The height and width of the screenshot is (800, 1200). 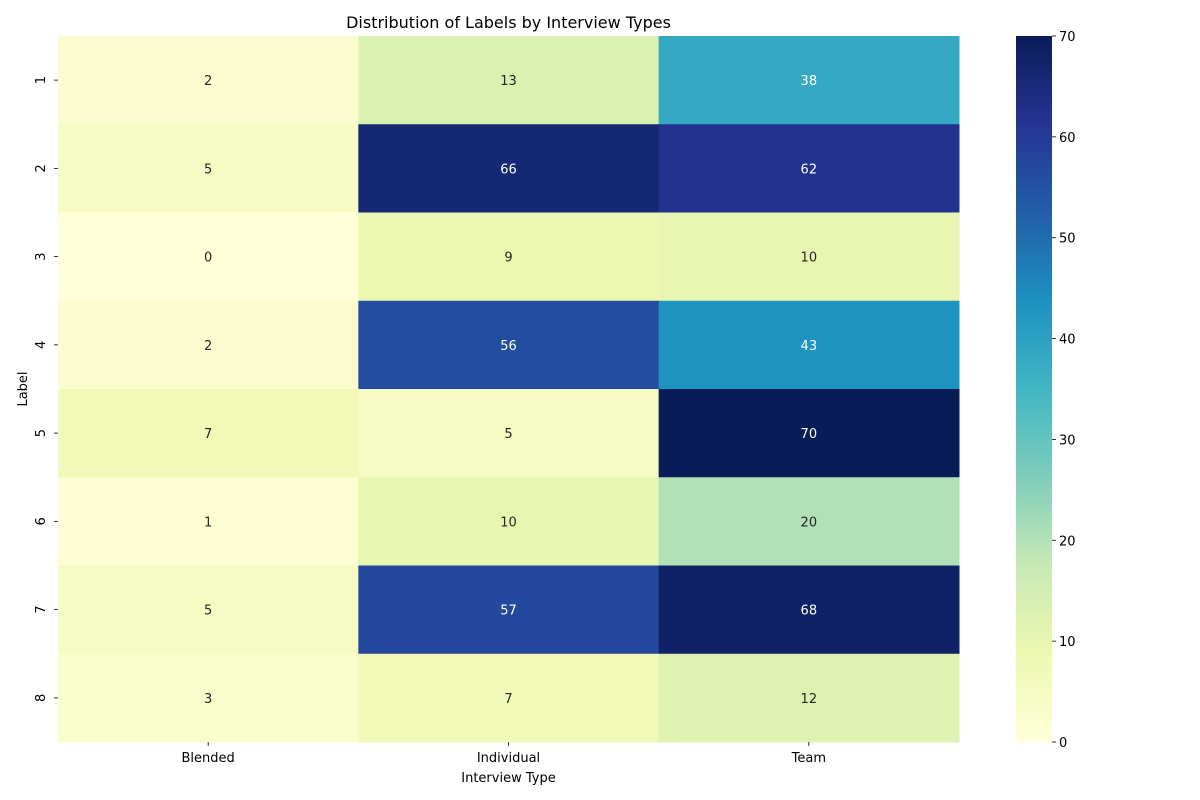 I want to click on x-axis-label: Interview Type, so click(x=508, y=778).